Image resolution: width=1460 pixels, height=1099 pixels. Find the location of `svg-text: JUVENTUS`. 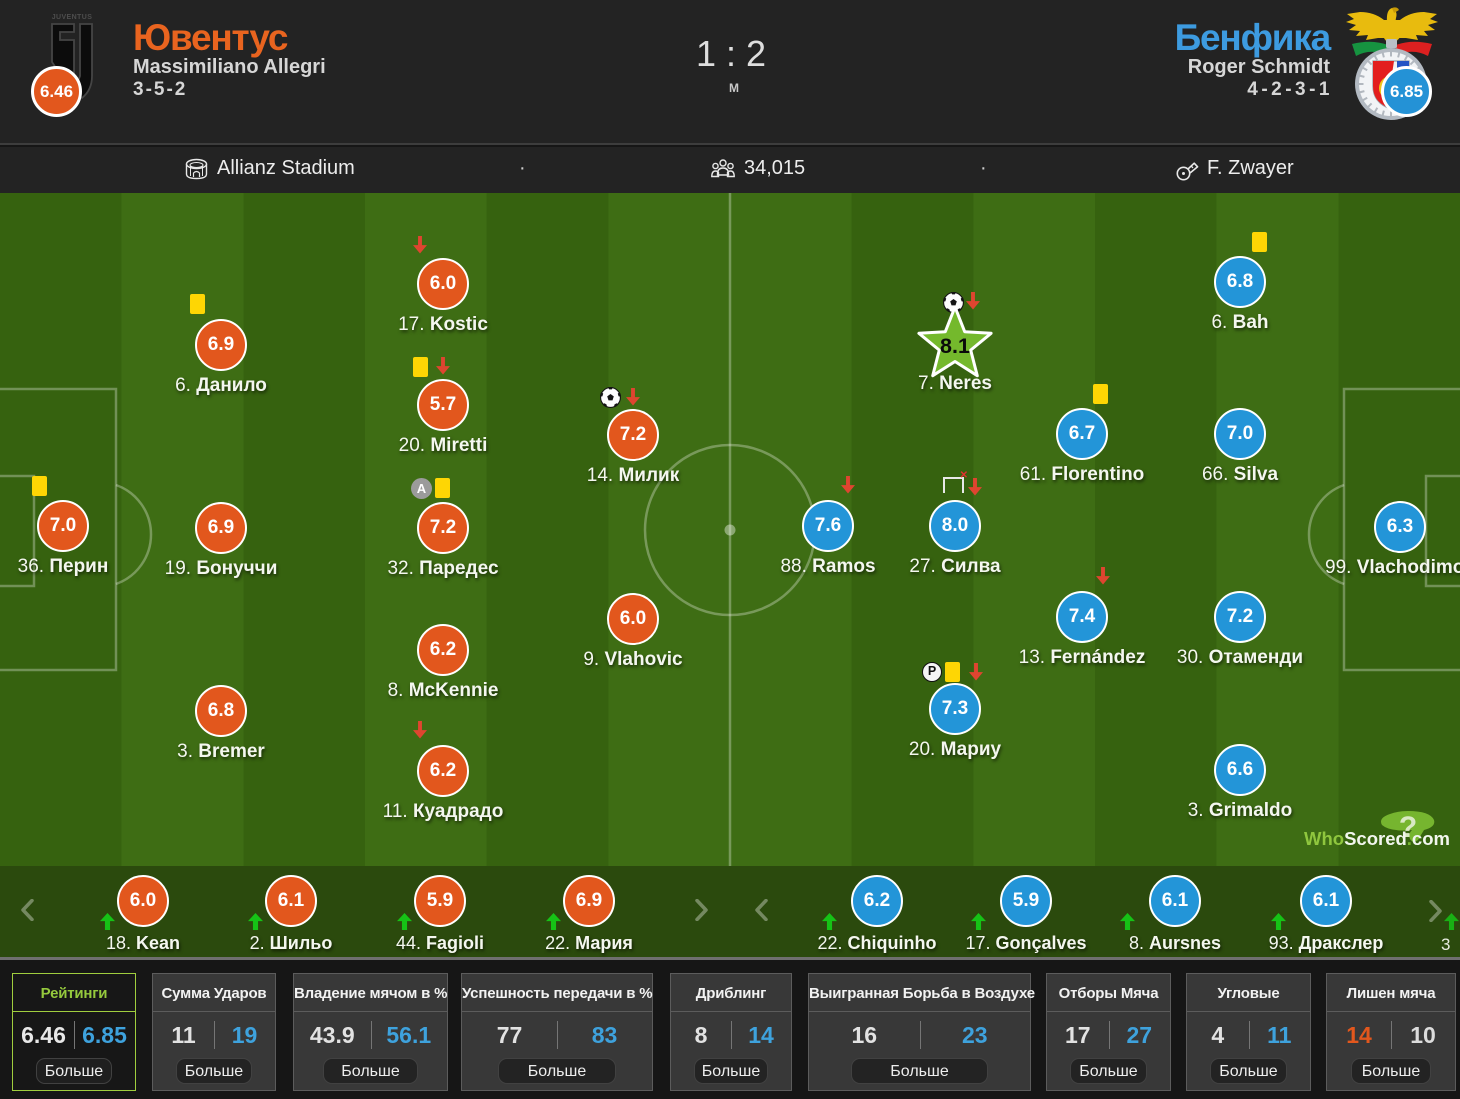

svg-text: JUVENTUS is located at coordinates (72, 17).